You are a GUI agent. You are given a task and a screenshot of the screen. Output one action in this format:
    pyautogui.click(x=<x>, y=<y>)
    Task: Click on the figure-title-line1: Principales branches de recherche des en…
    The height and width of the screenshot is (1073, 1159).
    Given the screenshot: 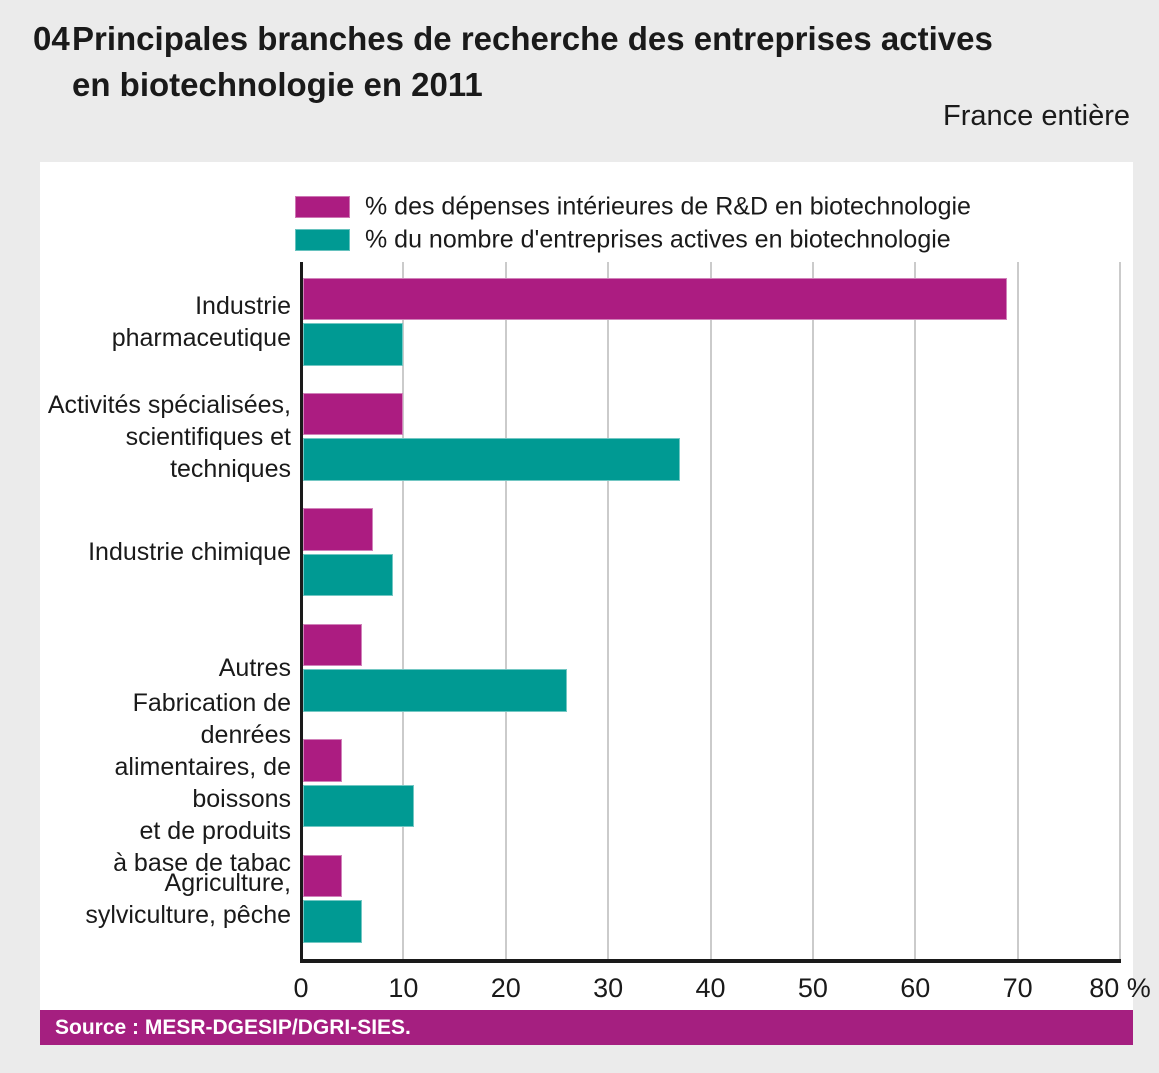 What is the action you would take?
    pyautogui.click(x=532, y=38)
    